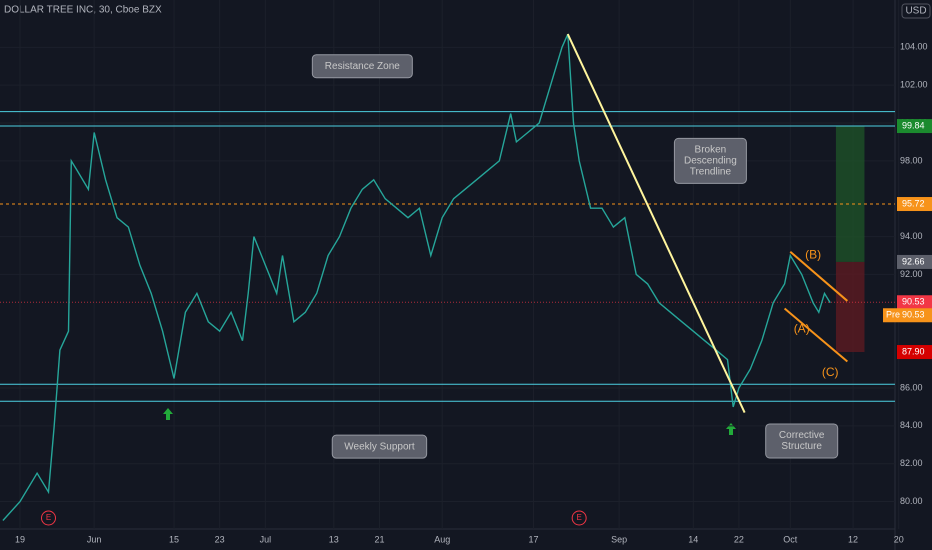  What do you see at coordinates (850, 194) in the screenshot?
I see `target-zone` at bounding box center [850, 194].